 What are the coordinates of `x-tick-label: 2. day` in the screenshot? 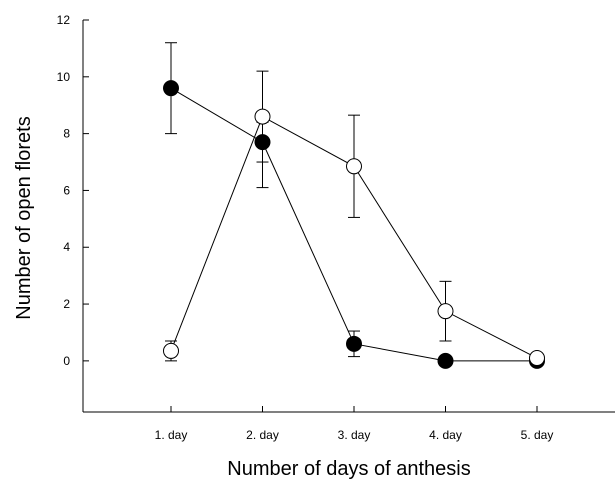 It's located at (262, 435).